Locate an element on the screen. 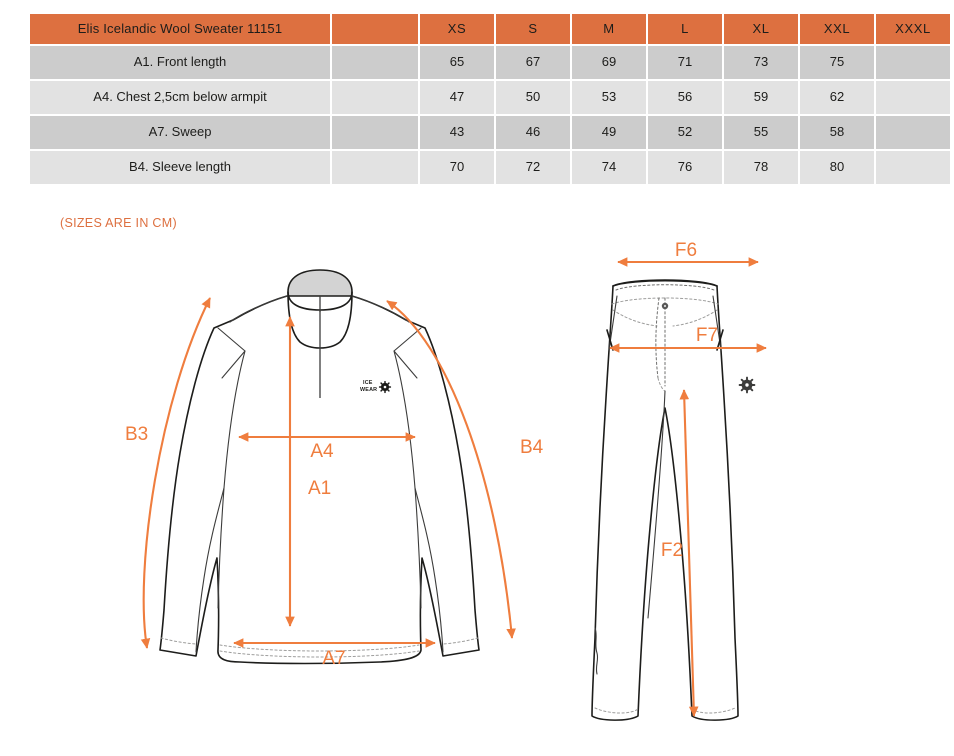 The image size is (954, 756). measurement-value: 72 is located at coordinates (533, 167).